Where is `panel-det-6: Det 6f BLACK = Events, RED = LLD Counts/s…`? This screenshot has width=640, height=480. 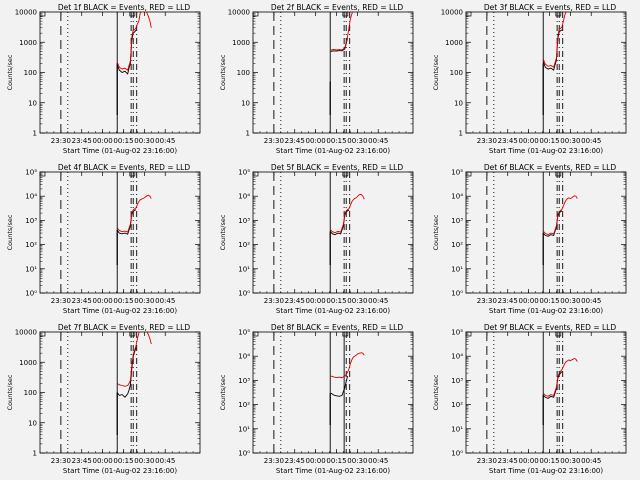 panel-det-6: Det 6f BLACK = Events, RED = LLD Counts/s… is located at coordinates (529, 239).